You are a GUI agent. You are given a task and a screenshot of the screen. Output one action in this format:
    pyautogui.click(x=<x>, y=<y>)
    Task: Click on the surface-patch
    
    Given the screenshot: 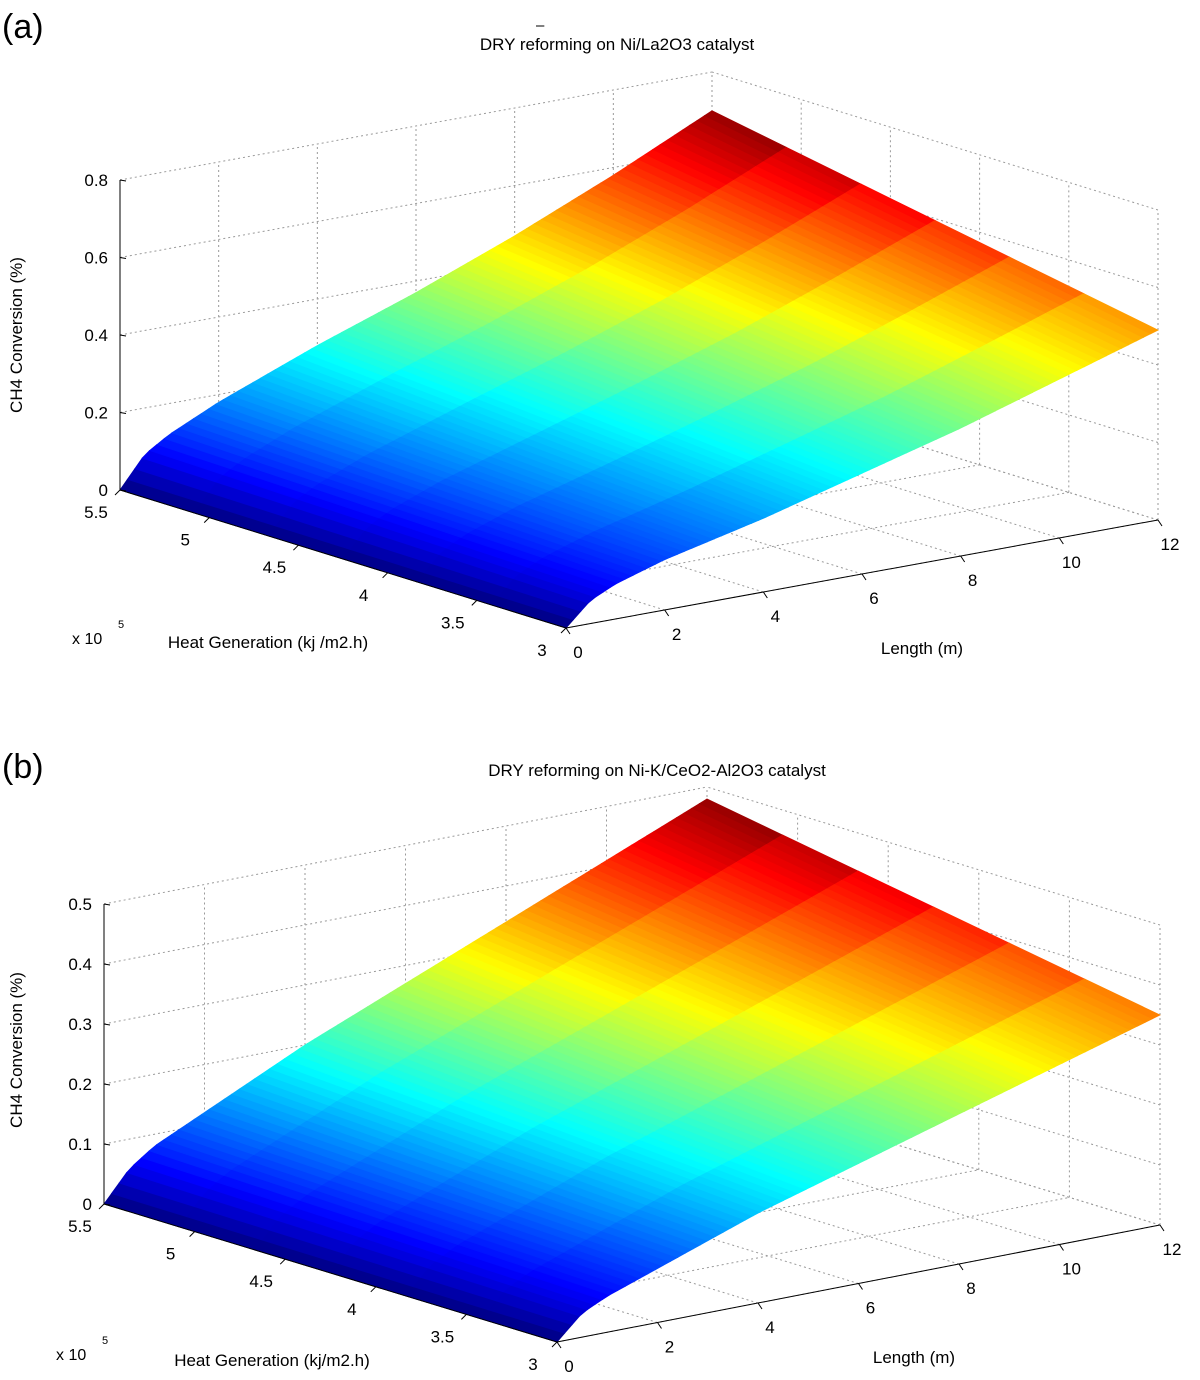 What is the action you would take?
    pyautogui.click(x=1117, y=314)
    